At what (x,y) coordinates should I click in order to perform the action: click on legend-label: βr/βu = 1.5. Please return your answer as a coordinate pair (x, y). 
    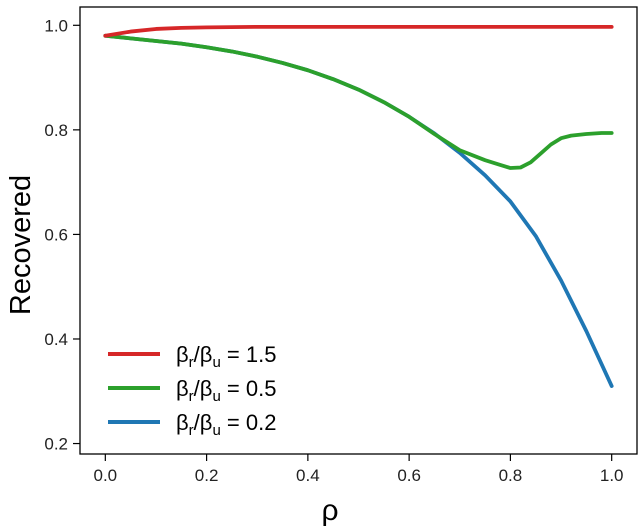
    Looking at the image, I should click on (226, 356).